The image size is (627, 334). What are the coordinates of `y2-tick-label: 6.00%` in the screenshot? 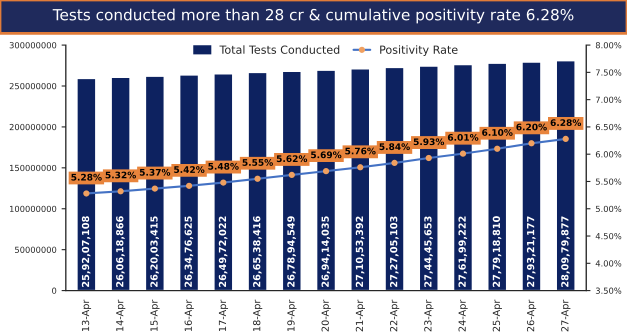 It's located at (609, 154).